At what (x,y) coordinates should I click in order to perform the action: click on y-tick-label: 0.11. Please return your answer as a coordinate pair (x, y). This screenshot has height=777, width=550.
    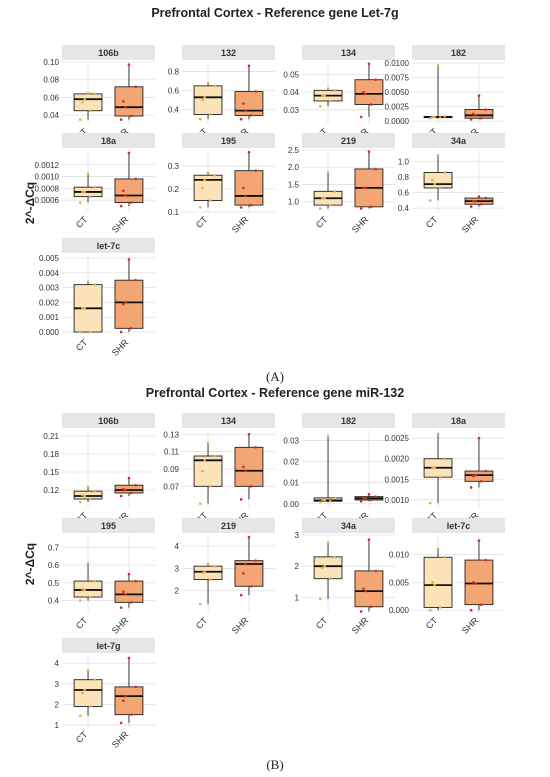
    Looking at the image, I should click on (172, 452).